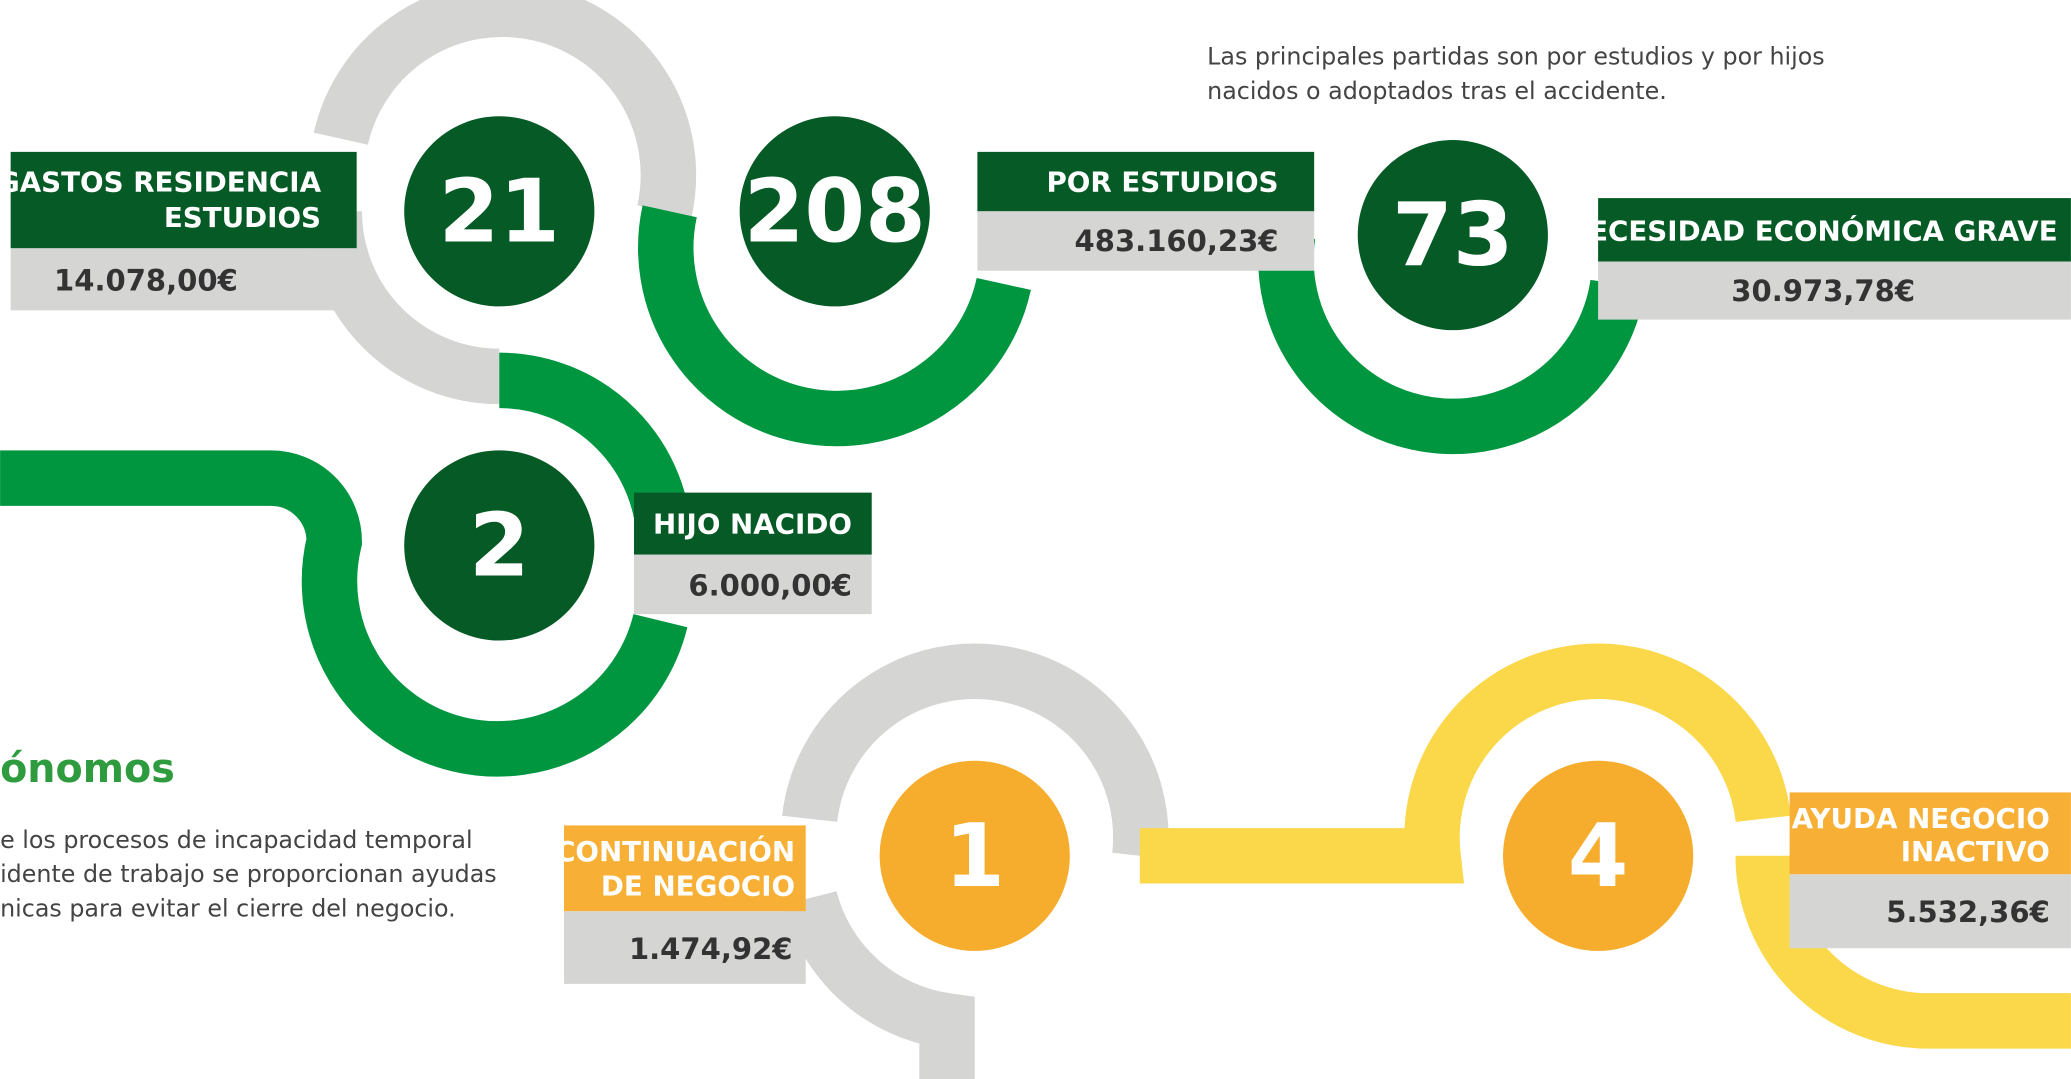  What do you see at coordinates (1823, 291) in the screenshot?
I see `amount: 30.973,78€` at bounding box center [1823, 291].